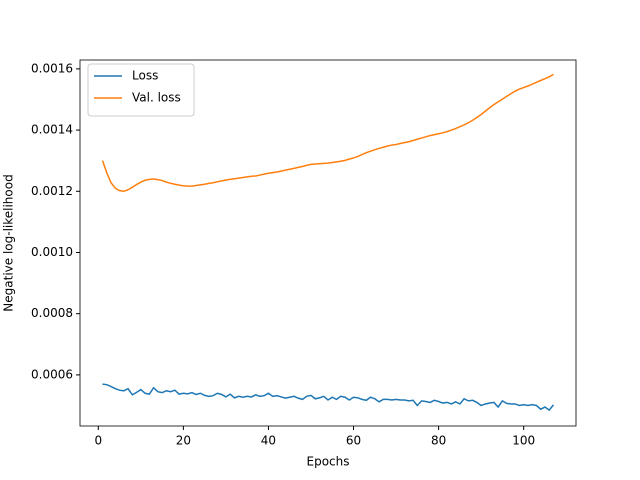  I want to click on y-tick-label: 0.0014, so click(52, 130).